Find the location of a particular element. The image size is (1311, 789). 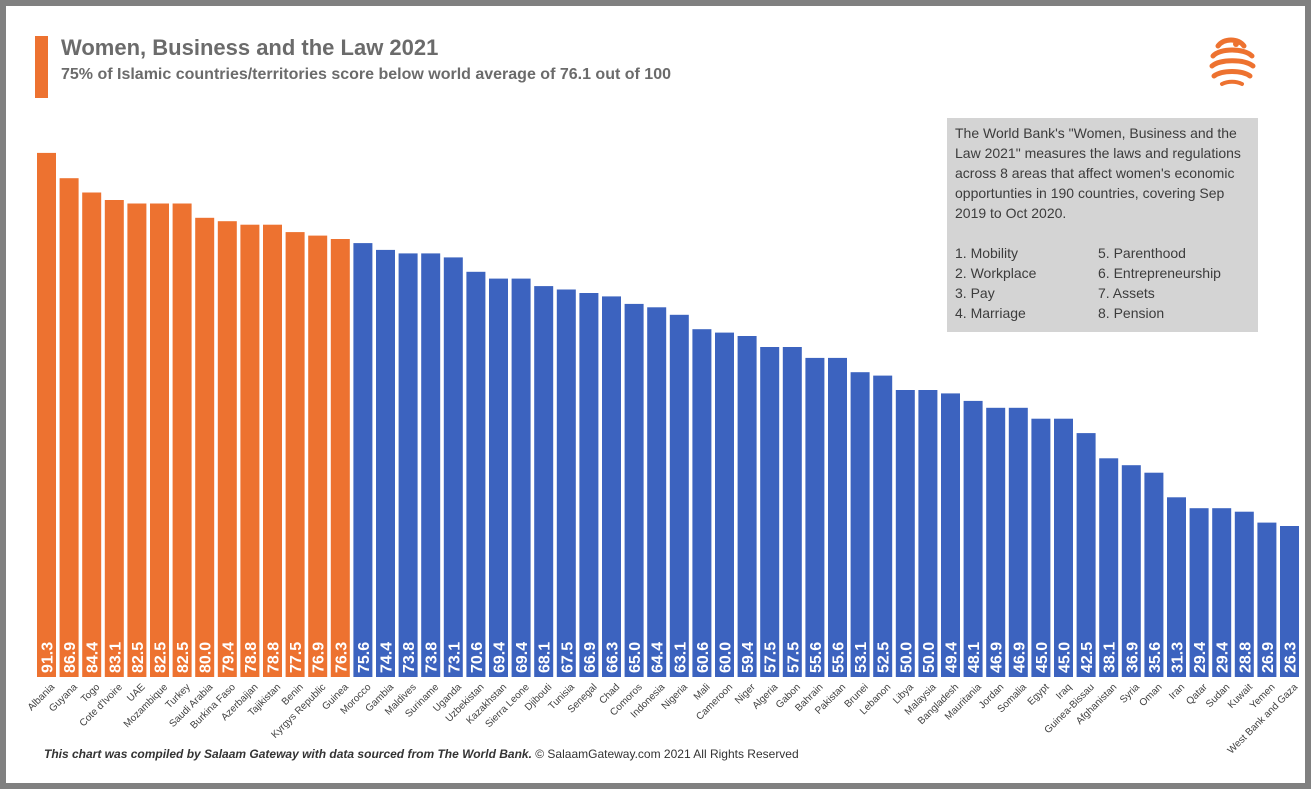

bar-value-label: 69.4 is located at coordinates (522, 657).